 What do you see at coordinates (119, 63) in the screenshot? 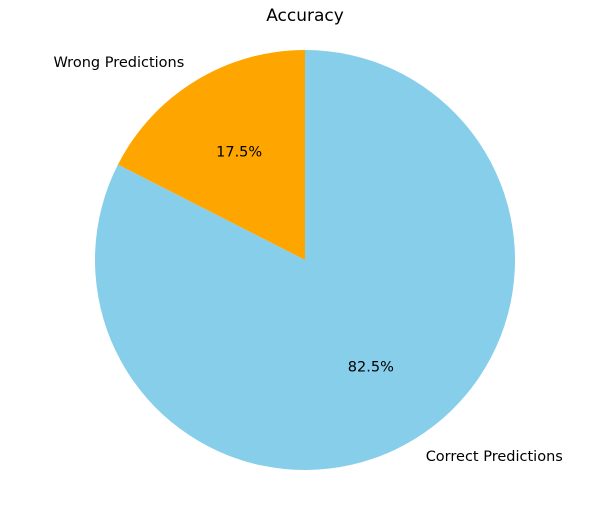
I see `pie-category-label: Wrong Predictions` at bounding box center [119, 63].